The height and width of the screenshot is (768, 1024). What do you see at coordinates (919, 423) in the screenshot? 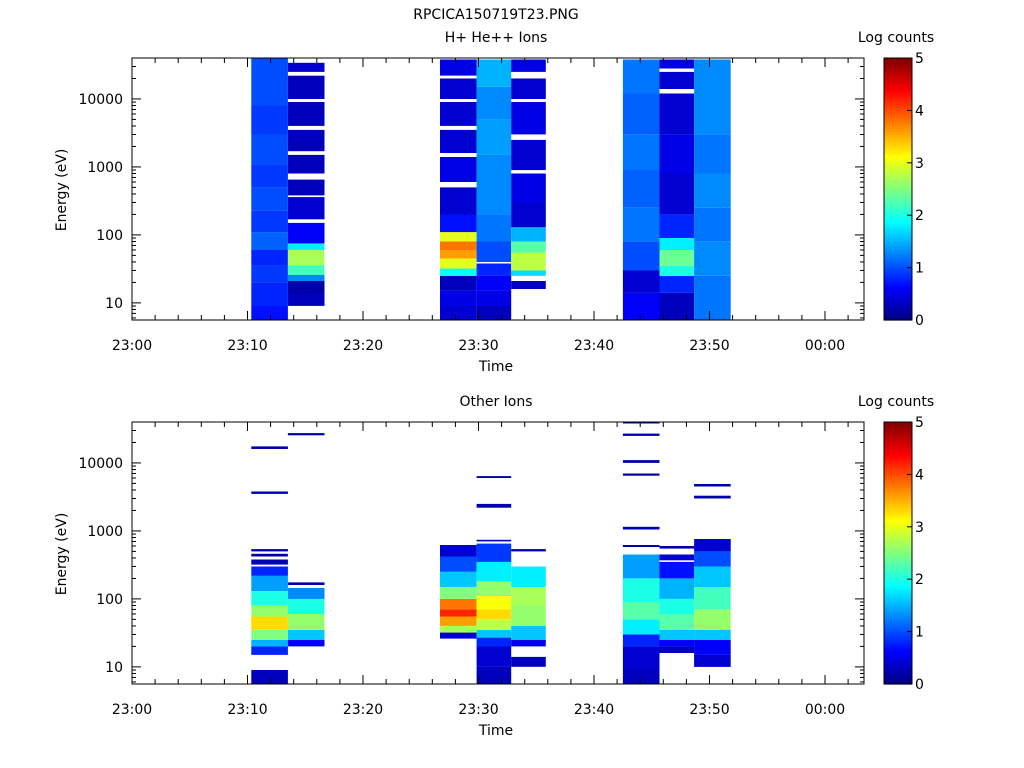
I see `colorbar-tick-label: 5` at bounding box center [919, 423].